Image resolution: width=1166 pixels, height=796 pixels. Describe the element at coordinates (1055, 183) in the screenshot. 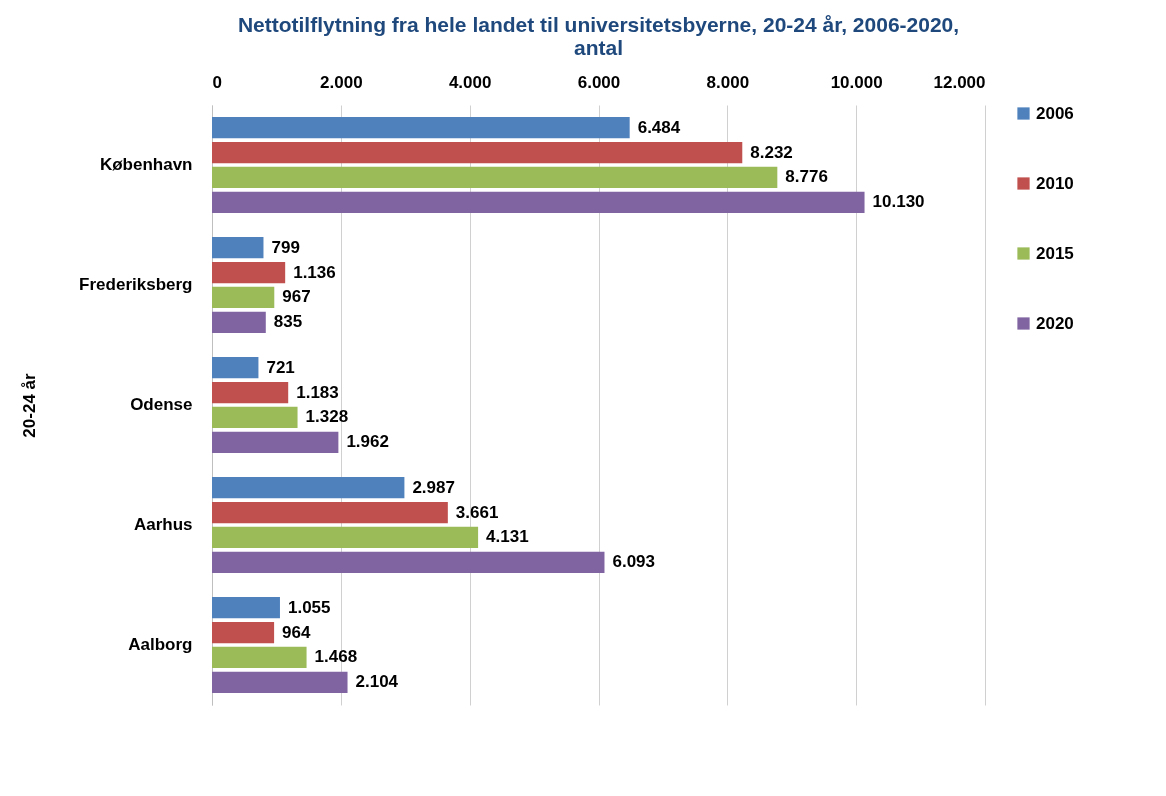

I see `legend-label: 2010` at that location.